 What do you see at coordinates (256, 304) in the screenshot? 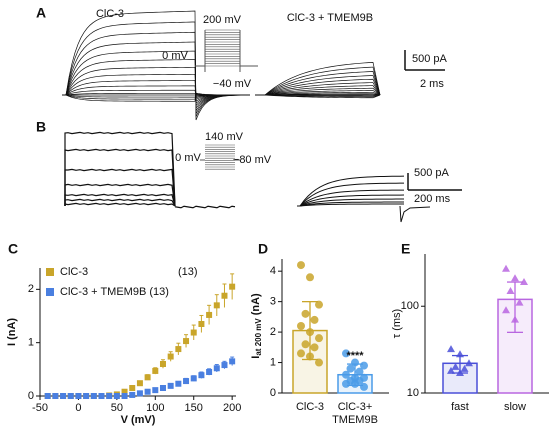
I see `label-unit: (nA)` at bounding box center [256, 304].